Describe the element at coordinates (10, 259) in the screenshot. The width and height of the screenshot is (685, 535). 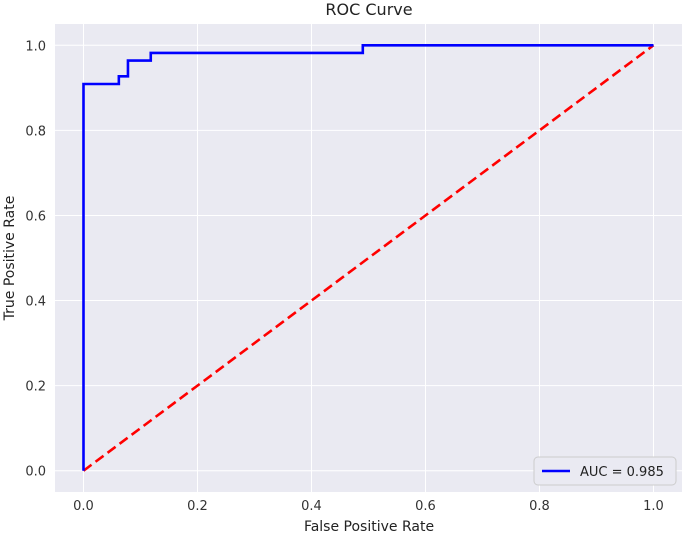
I see `y-axis-label: True Positive Rate` at that location.